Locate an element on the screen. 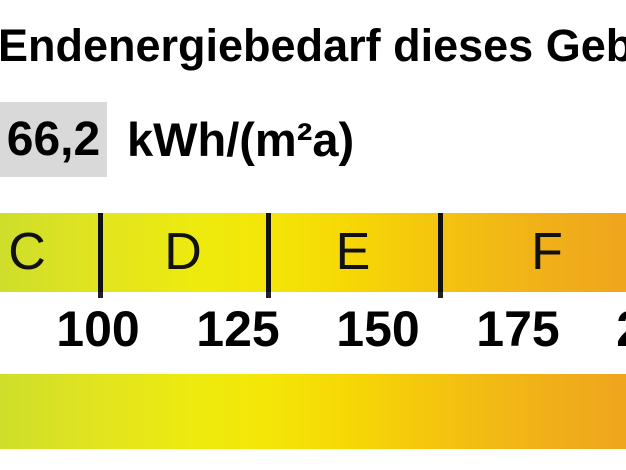 This screenshot has width=626, height=470. energy-unit-label: kWh/(m²a) is located at coordinates (241, 139).